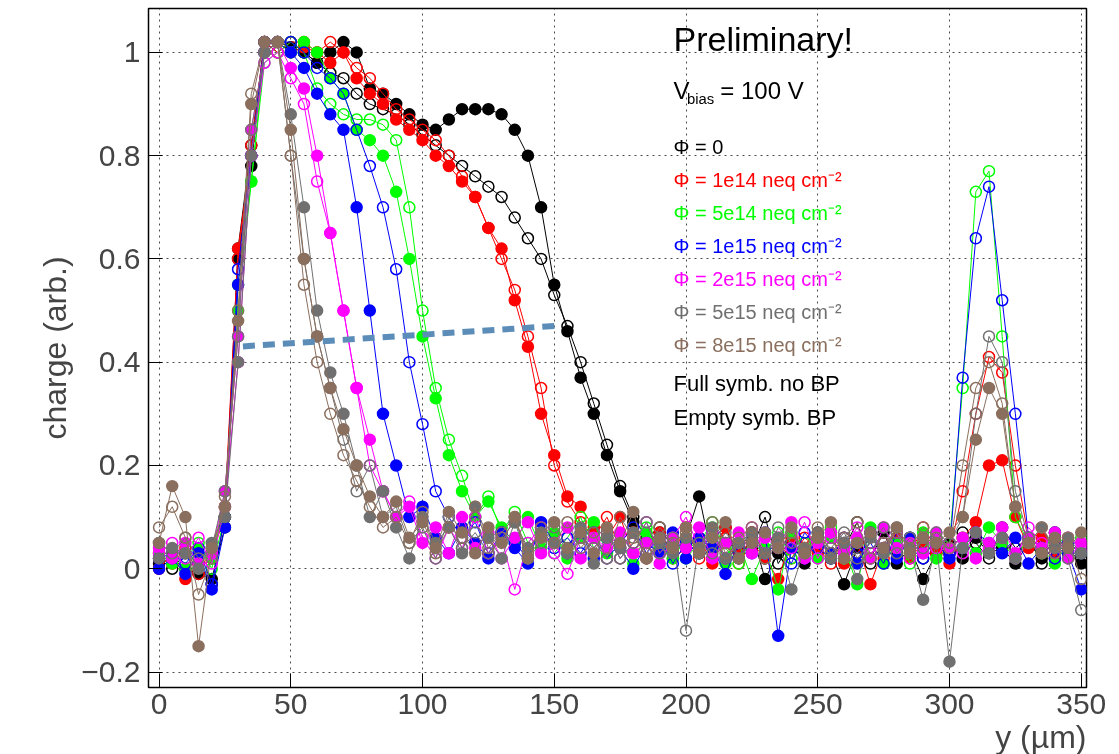 The image size is (1119, 754). Describe the element at coordinates (132, 52) in the screenshot. I see `y-tick-label: 1` at that location.